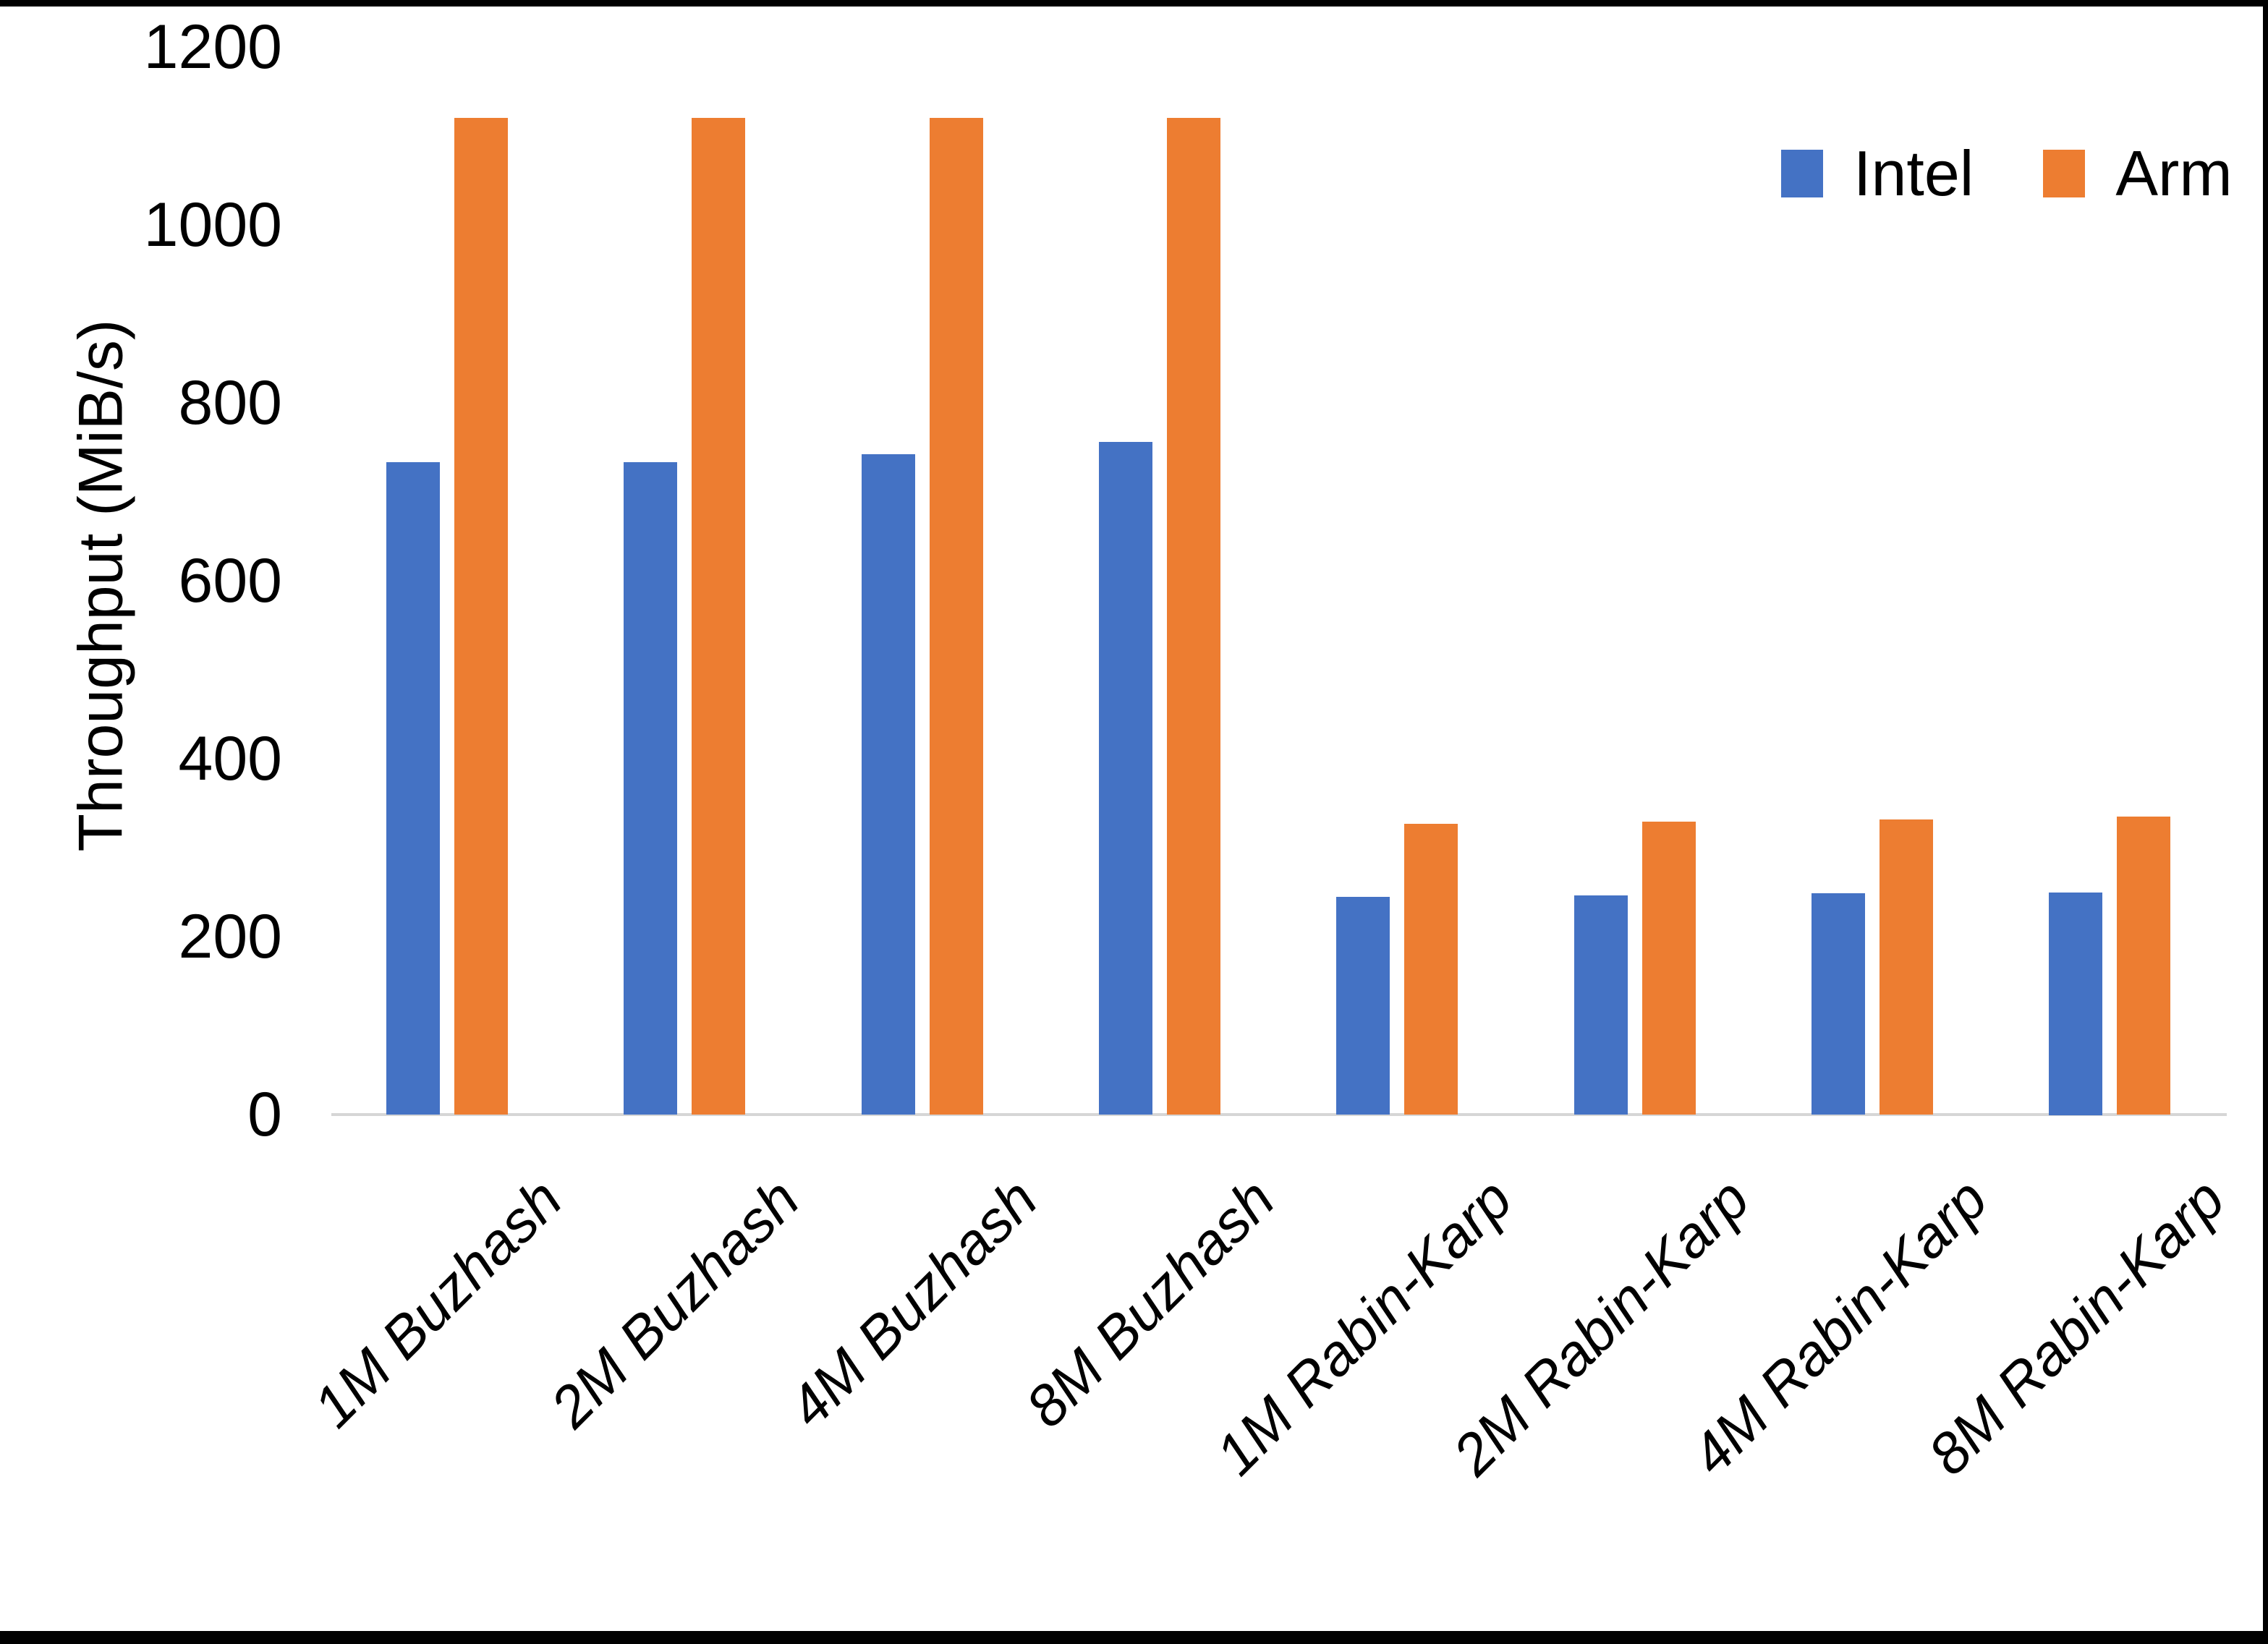 The height and width of the screenshot is (1644, 2268). What do you see at coordinates (230, 758) in the screenshot?
I see `y-tick-label-400: 400` at bounding box center [230, 758].